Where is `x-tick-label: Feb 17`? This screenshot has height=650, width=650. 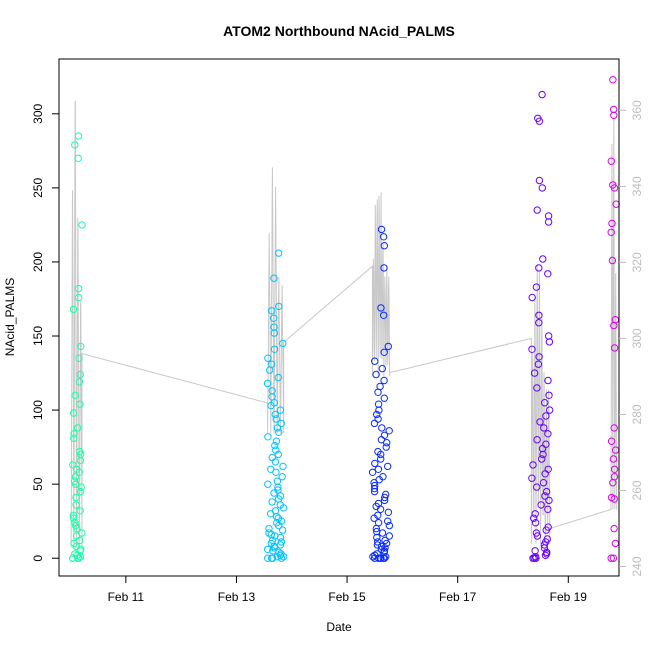
x-tick-label: Feb 17 is located at coordinates (458, 597).